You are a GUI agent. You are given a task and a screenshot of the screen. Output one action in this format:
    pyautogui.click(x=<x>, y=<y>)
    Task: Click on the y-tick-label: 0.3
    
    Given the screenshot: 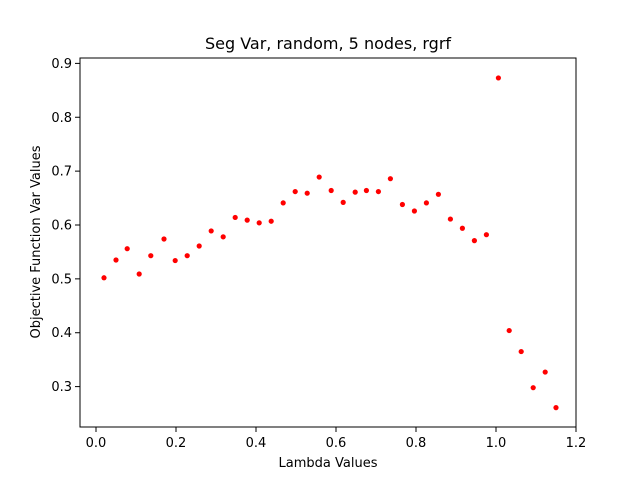 What is the action you would take?
    pyautogui.click(x=61, y=387)
    